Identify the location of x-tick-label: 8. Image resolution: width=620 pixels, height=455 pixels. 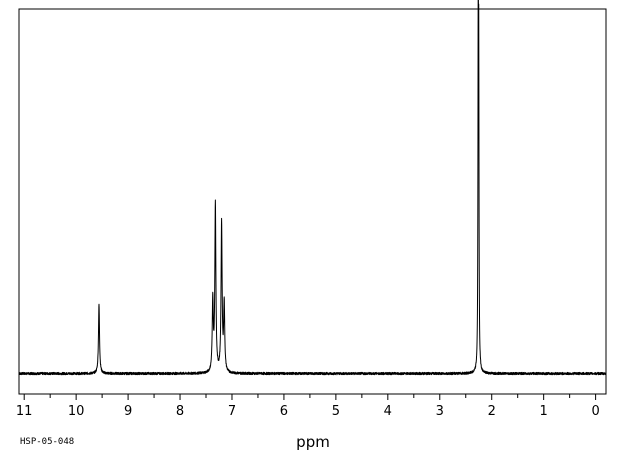
(180, 411).